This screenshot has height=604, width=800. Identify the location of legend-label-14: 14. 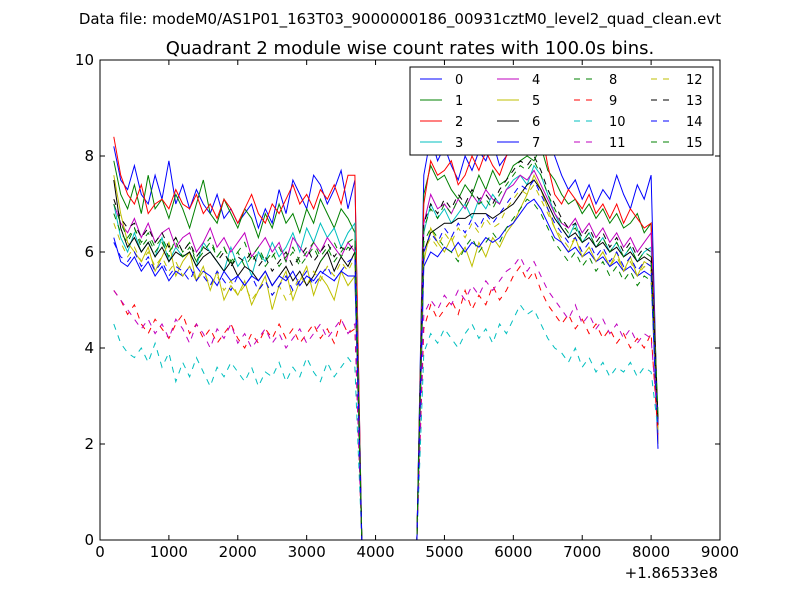
(694, 122).